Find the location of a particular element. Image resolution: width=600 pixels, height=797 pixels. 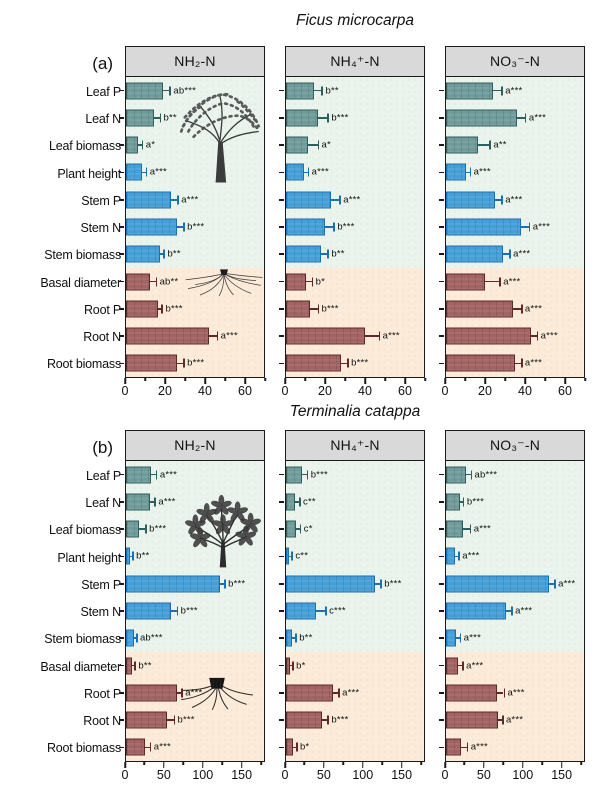

chart-a-no3n-header: NO₃⁻-N is located at coordinates (515, 62).